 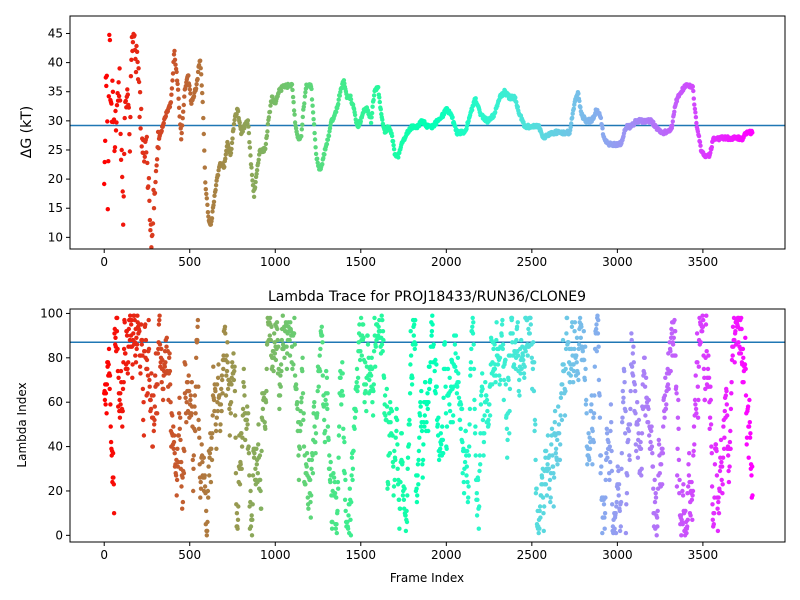 I want to click on x-tick-label: 3500, so click(x=703, y=555).